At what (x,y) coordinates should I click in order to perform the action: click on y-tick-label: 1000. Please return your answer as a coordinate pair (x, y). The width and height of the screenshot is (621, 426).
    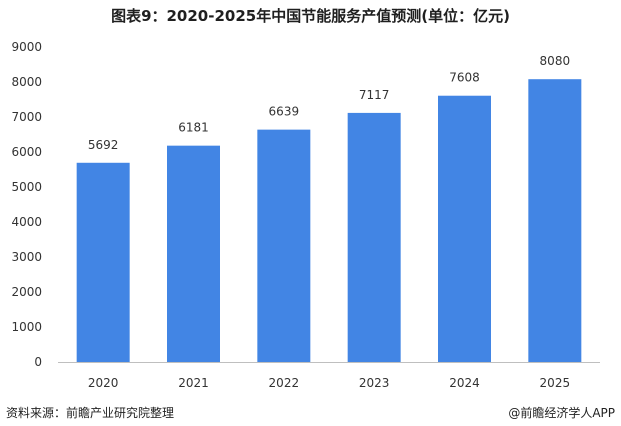
    Looking at the image, I should click on (26, 327).